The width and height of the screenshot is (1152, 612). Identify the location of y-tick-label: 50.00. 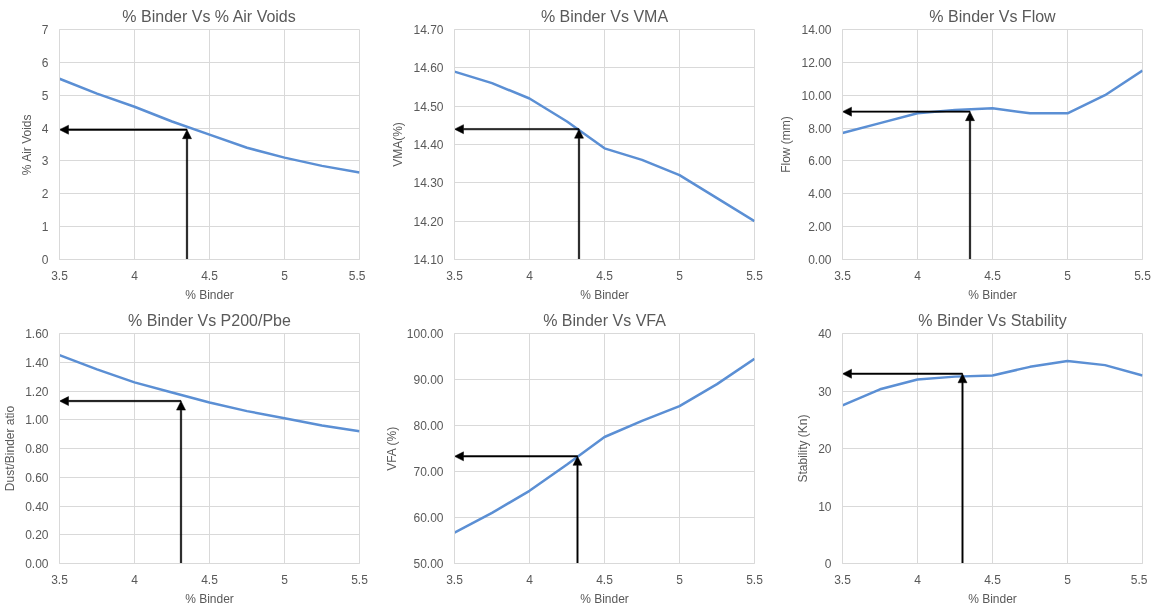
(428, 564).